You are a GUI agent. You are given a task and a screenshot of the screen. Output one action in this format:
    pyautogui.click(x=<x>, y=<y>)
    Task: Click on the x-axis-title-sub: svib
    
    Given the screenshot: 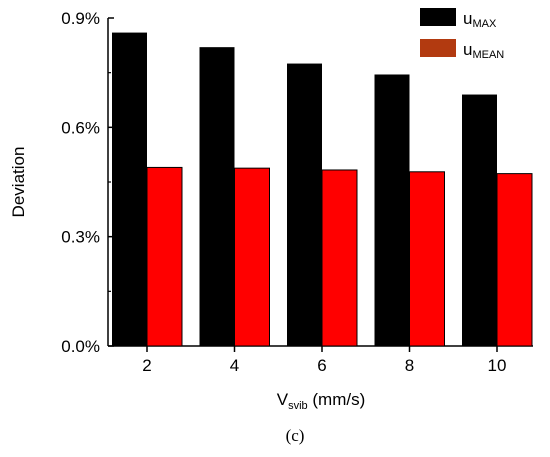 What is the action you would take?
    pyautogui.click(x=298, y=406)
    